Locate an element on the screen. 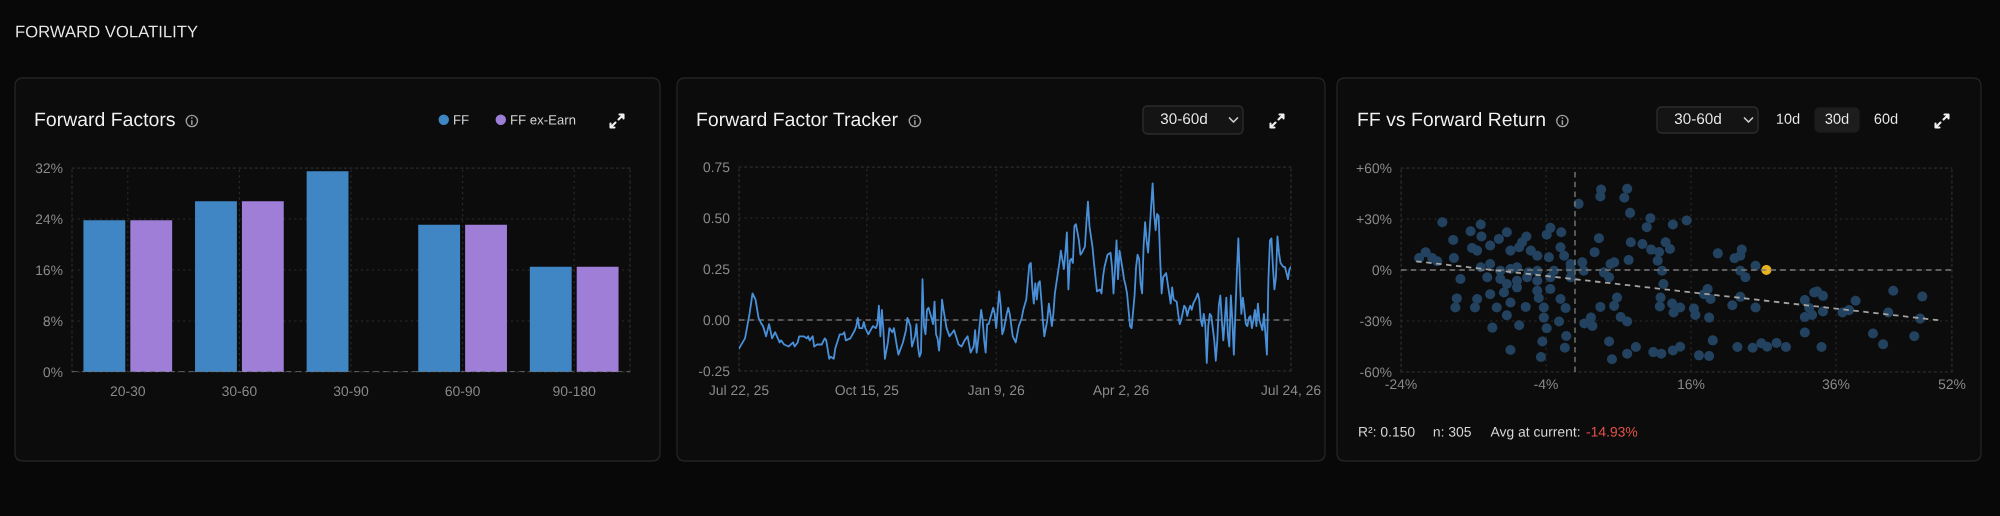  legend-label: FF is located at coordinates (461, 120).